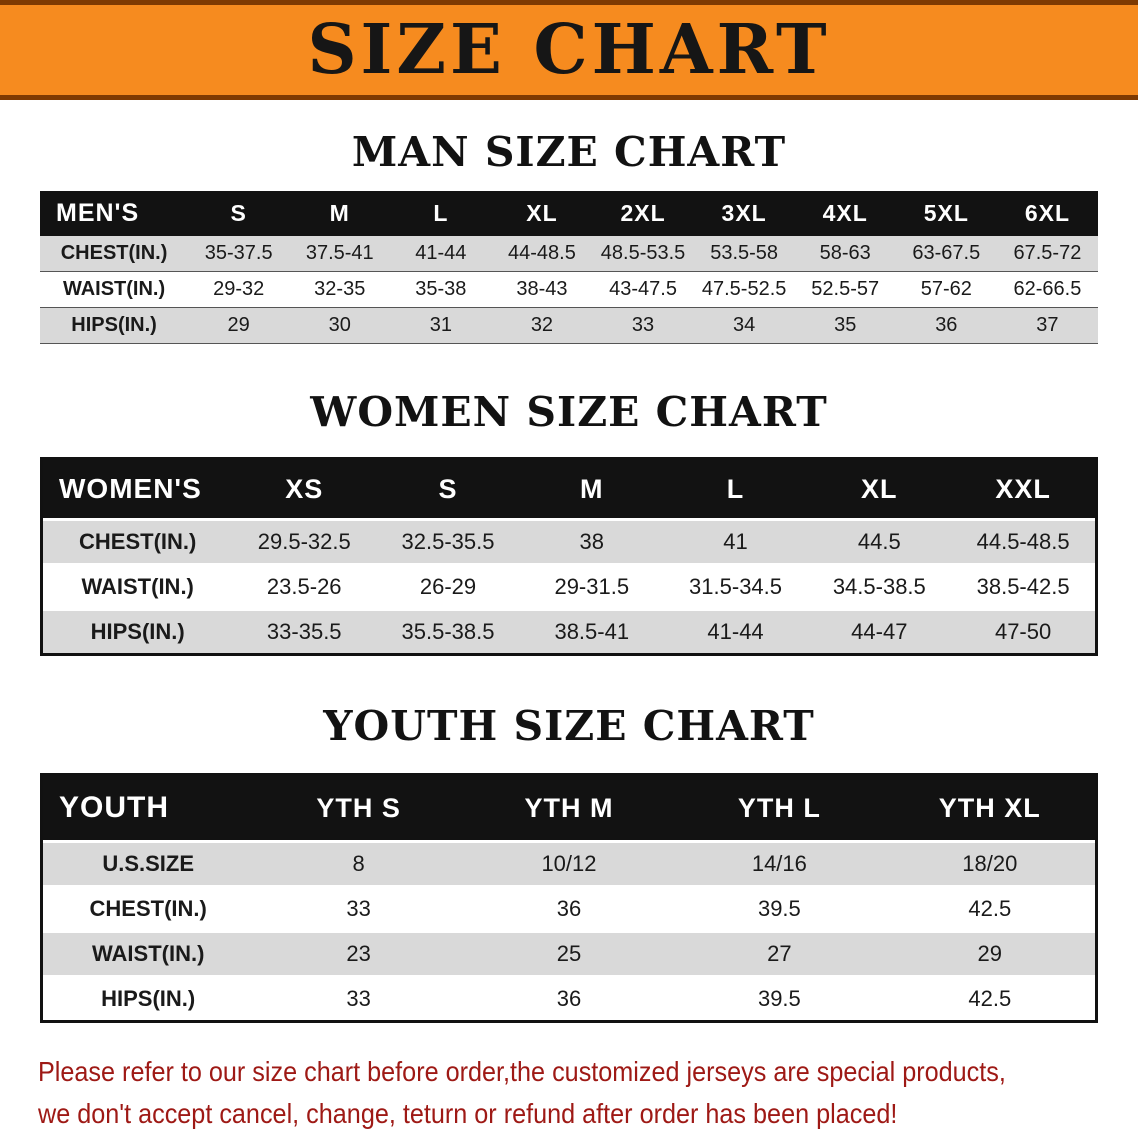 The width and height of the screenshot is (1138, 1135). Describe the element at coordinates (239, 254) in the screenshot. I see `size-value-cell: 35-37.5` at that location.